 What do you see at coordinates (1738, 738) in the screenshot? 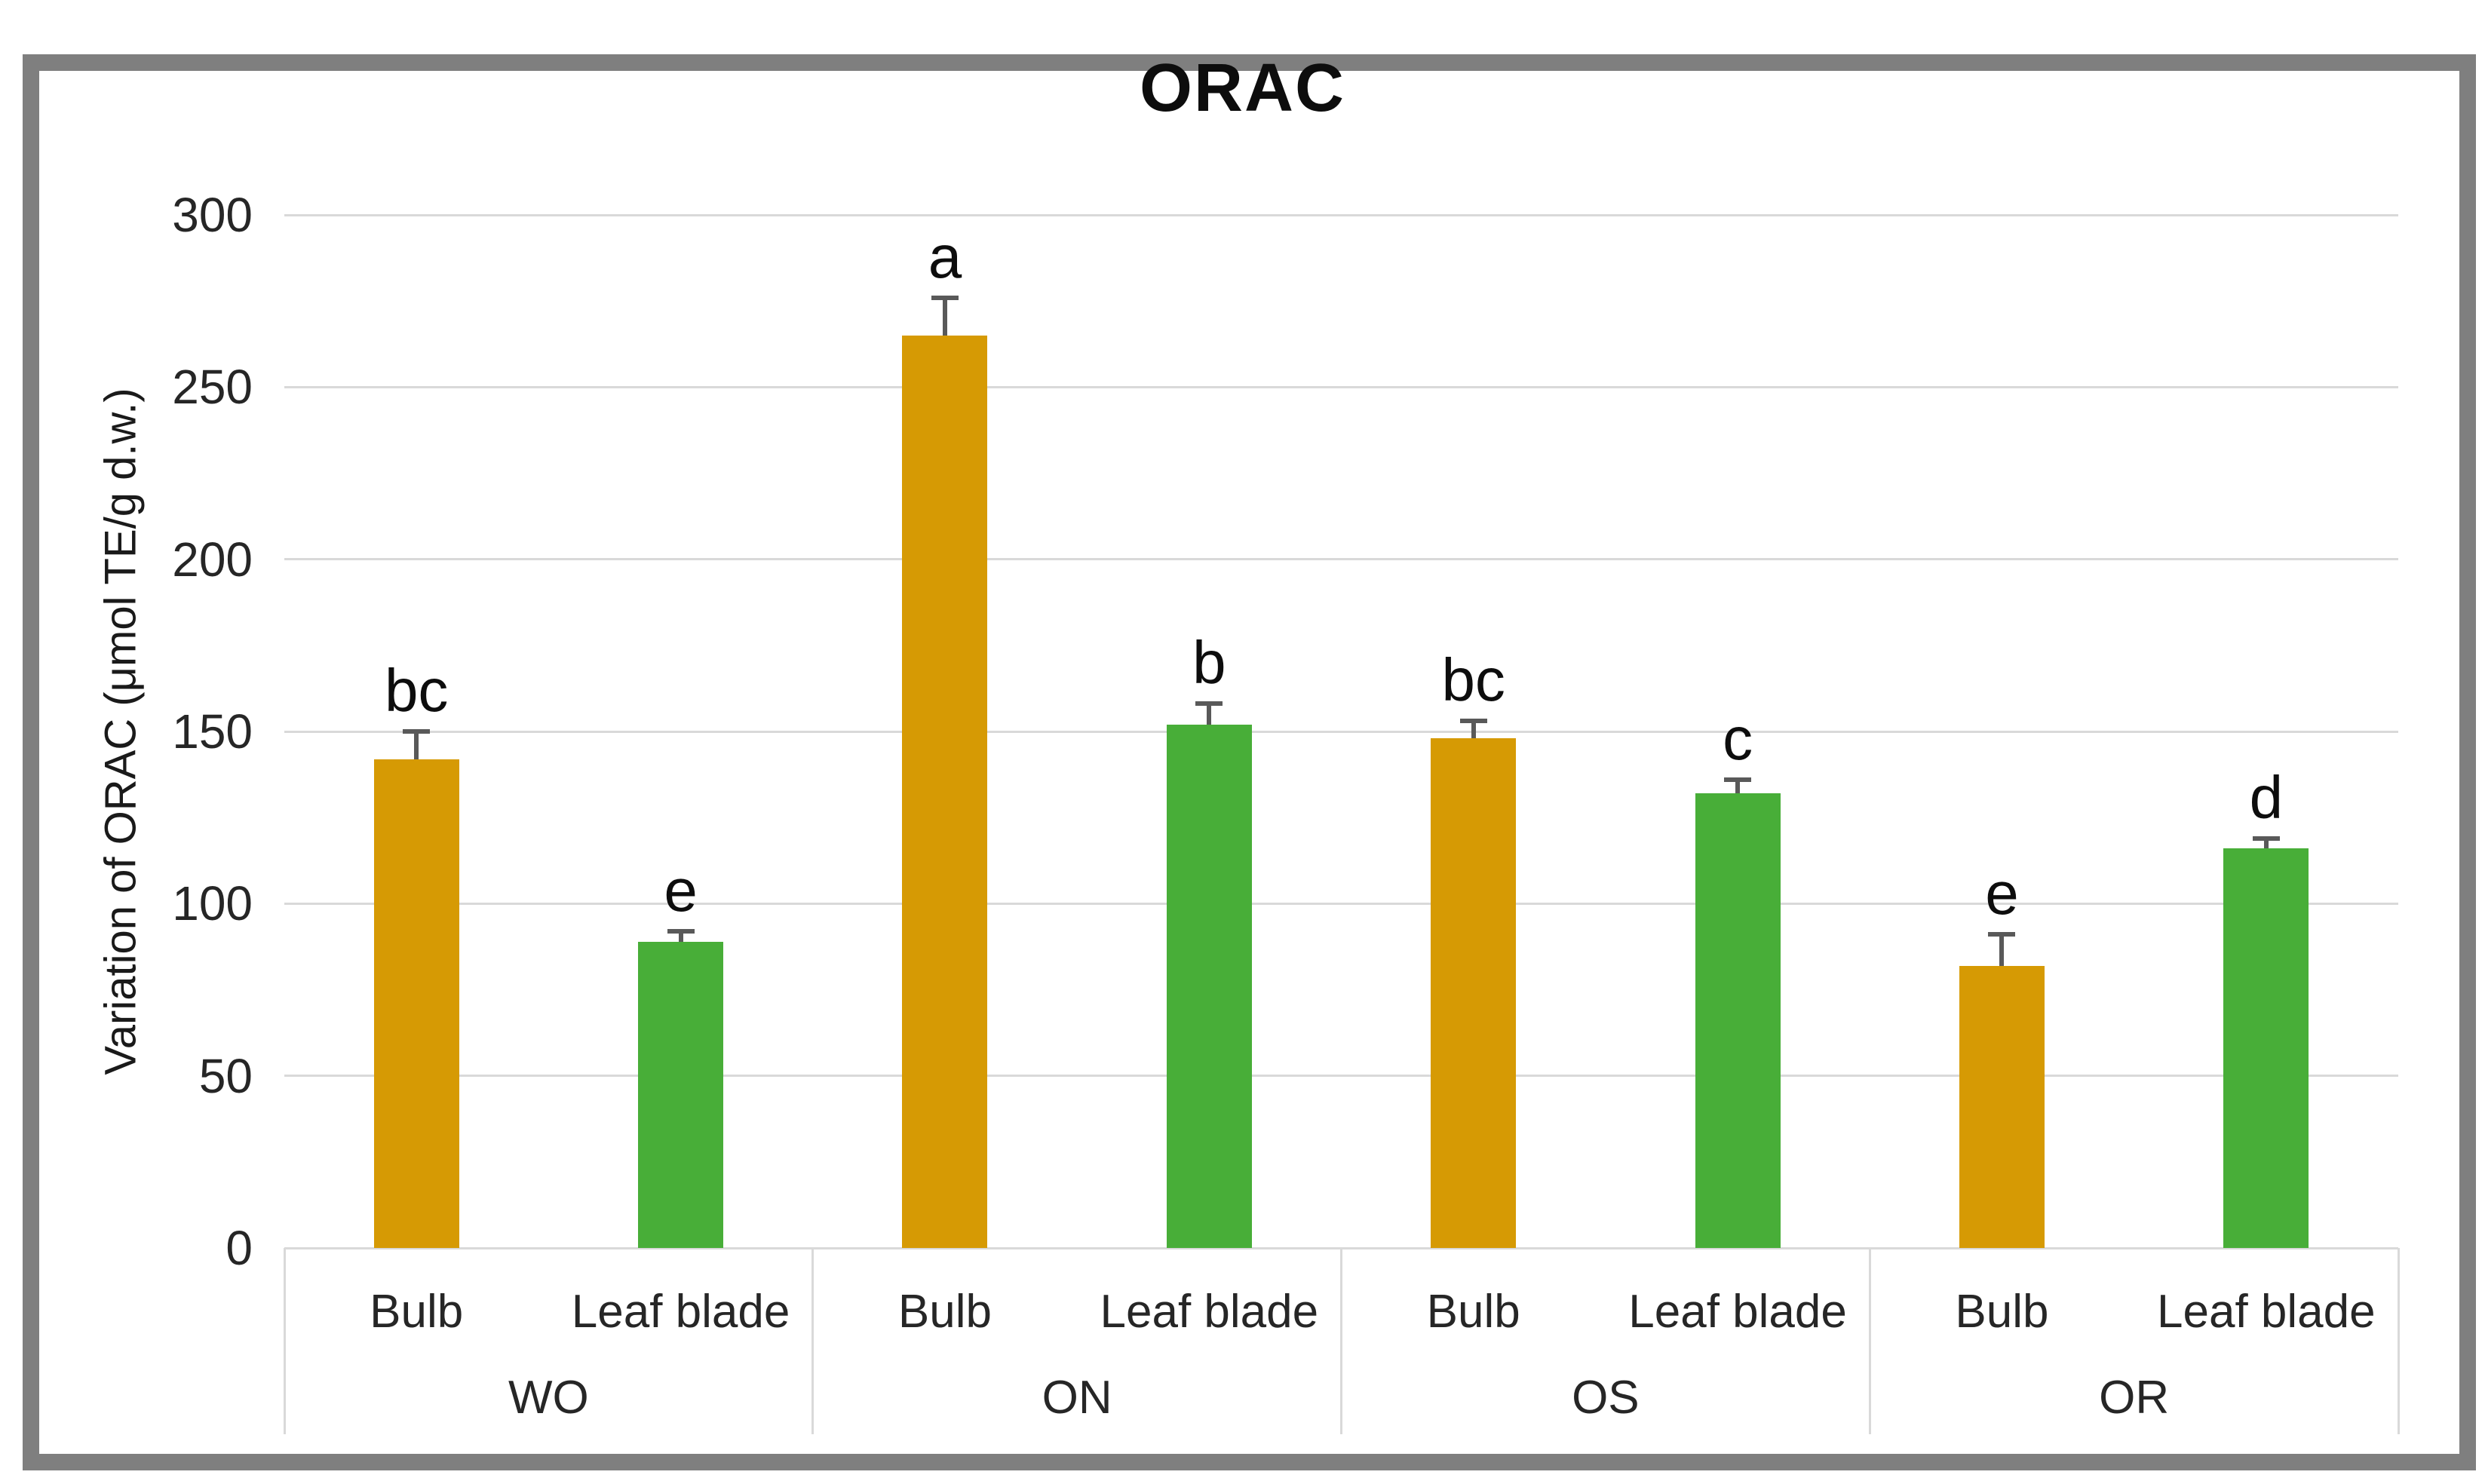
I see `significance-letter: c` at bounding box center [1738, 738].